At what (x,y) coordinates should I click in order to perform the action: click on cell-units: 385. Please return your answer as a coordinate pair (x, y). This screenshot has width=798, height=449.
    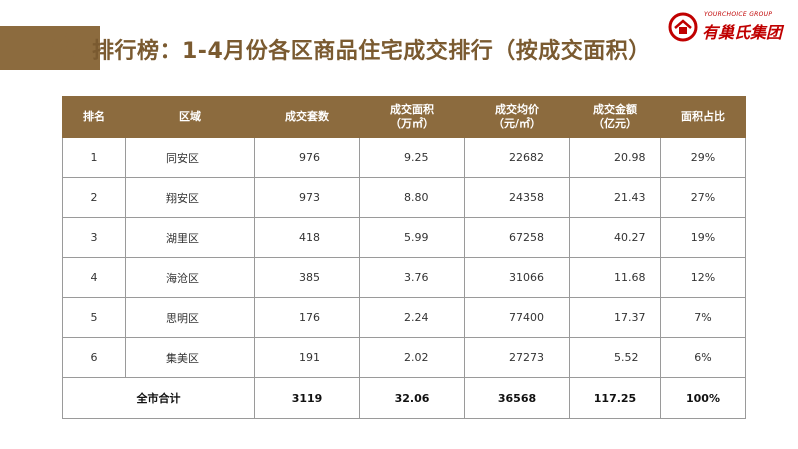
    Looking at the image, I should click on (307, 277).